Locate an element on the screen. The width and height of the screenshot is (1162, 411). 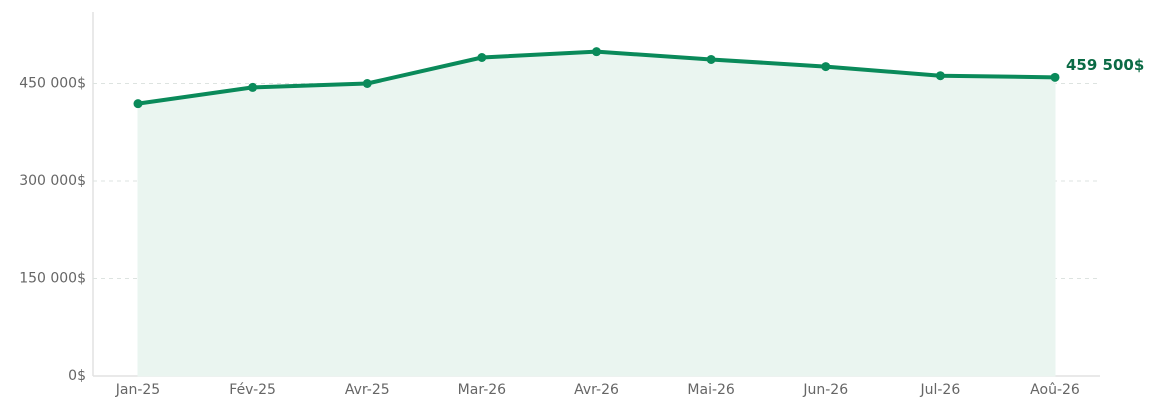
y-tick-label: 0$ is located at coordinates (77, 376).